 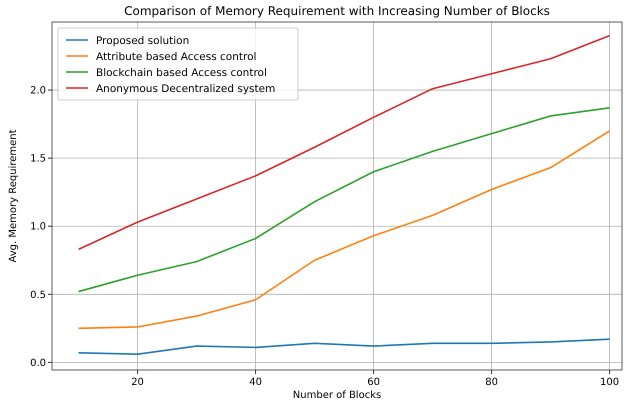 I want to click on y-tick-label: 1.0, so click(x=38, y=227).